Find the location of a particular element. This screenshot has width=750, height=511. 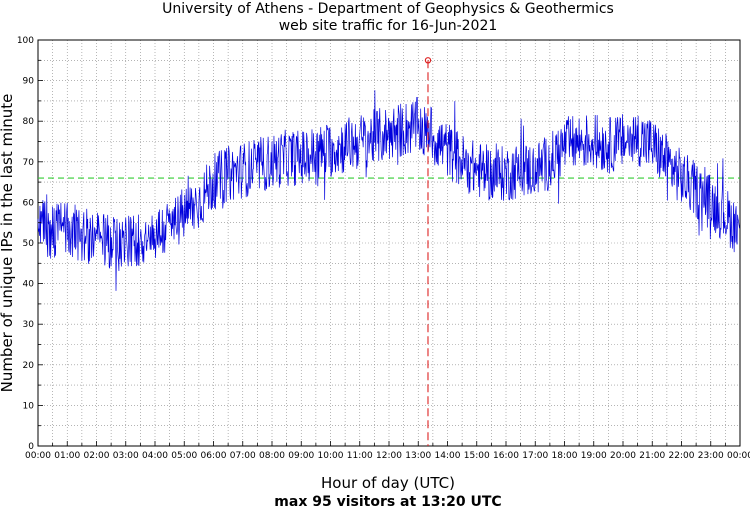

chart-subtitle: web site traffic for 16-Jun-2021 is located at coordinates (388, 26).